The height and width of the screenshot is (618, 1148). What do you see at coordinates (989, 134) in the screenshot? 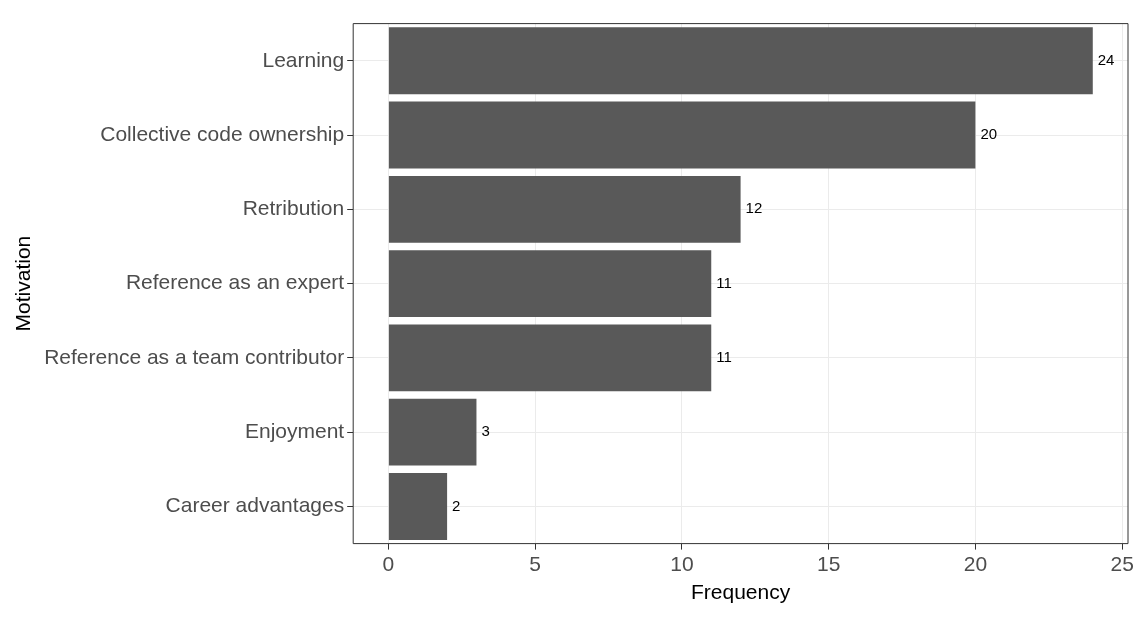
I see `data-label: 20` at bounding box center [989, 134].